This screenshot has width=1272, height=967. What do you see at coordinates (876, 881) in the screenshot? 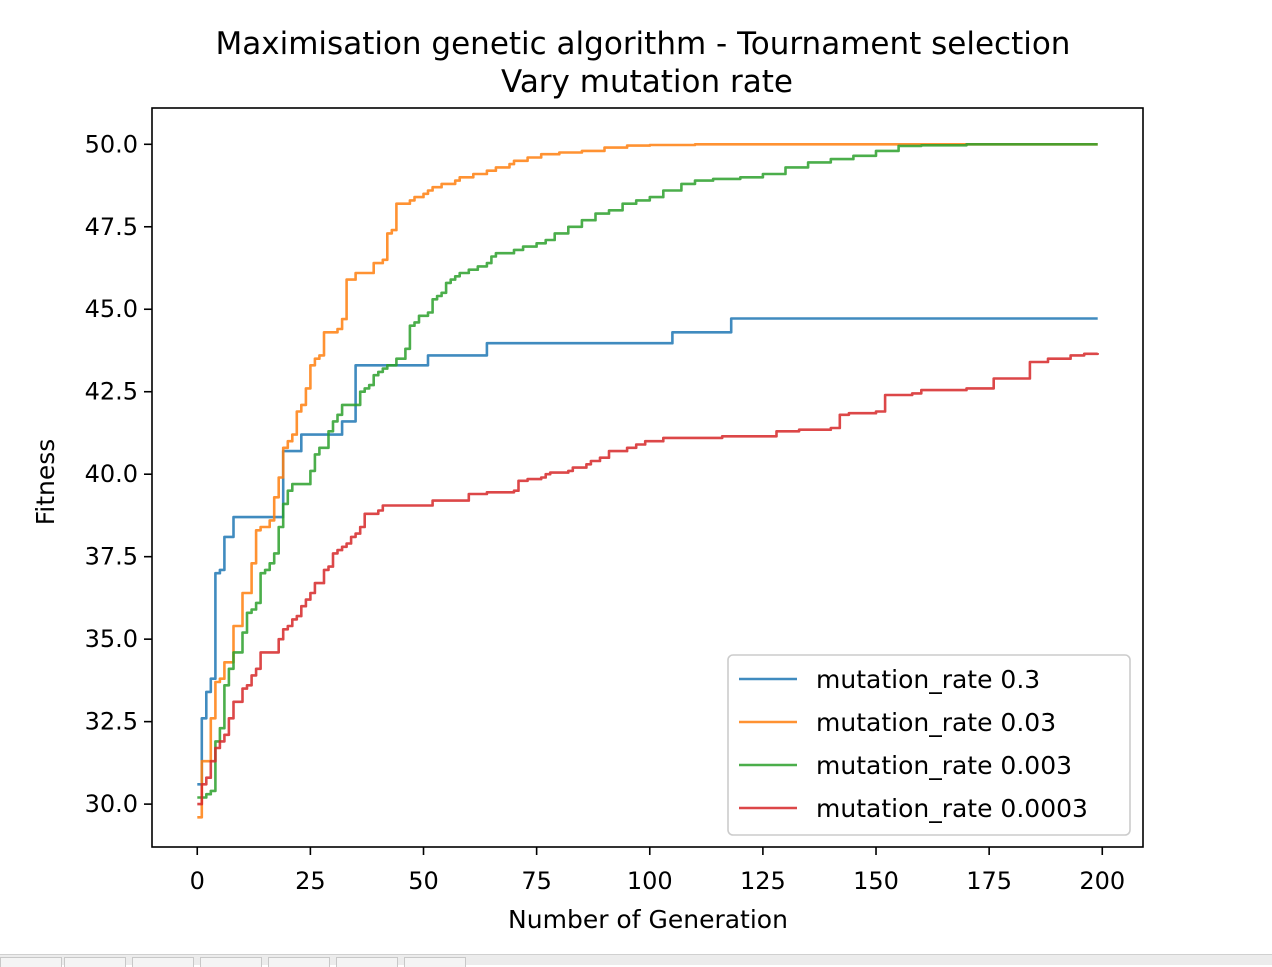
I see `x-tick-label: 150` at bounding box center [876, 881].